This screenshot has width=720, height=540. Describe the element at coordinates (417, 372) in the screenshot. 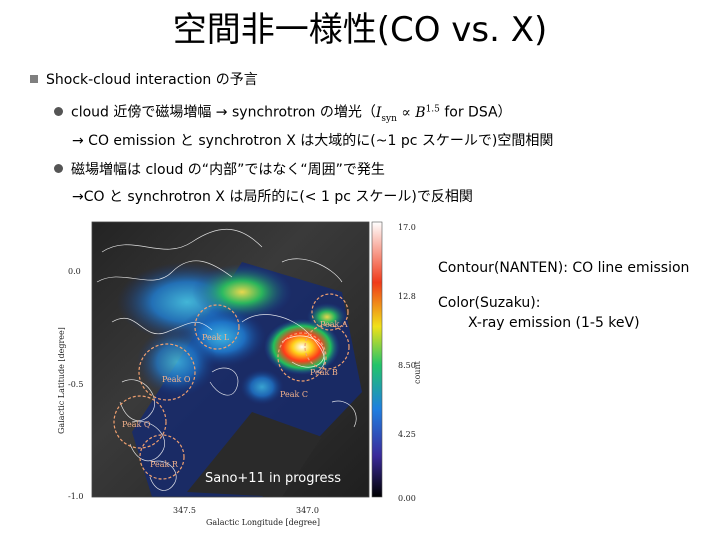

I see `colorbar-label: count` at that location.